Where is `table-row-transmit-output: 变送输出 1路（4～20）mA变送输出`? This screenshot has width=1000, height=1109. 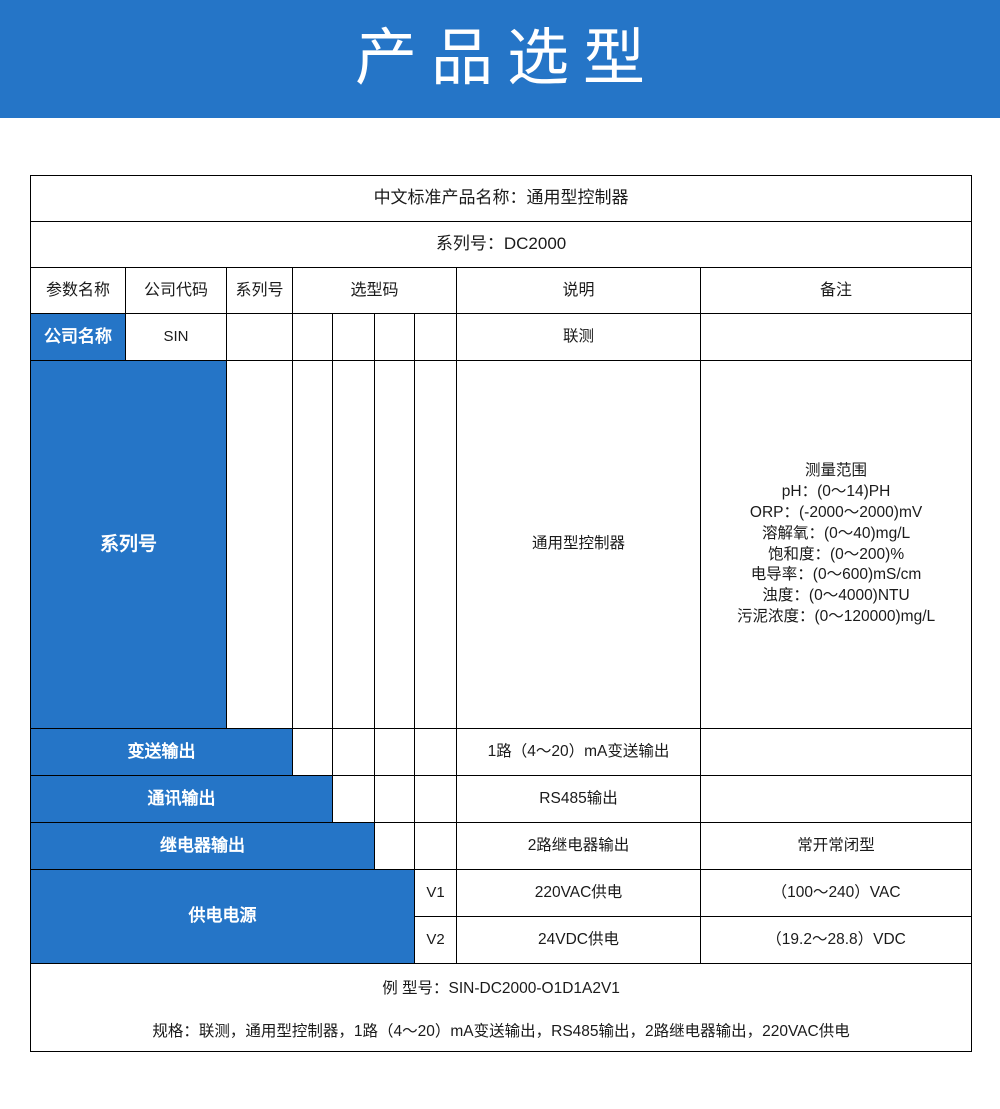
table-row-transmit-output: 变送输出 1路（4～20）mA变送输出 is located at coordinates (501, 752).